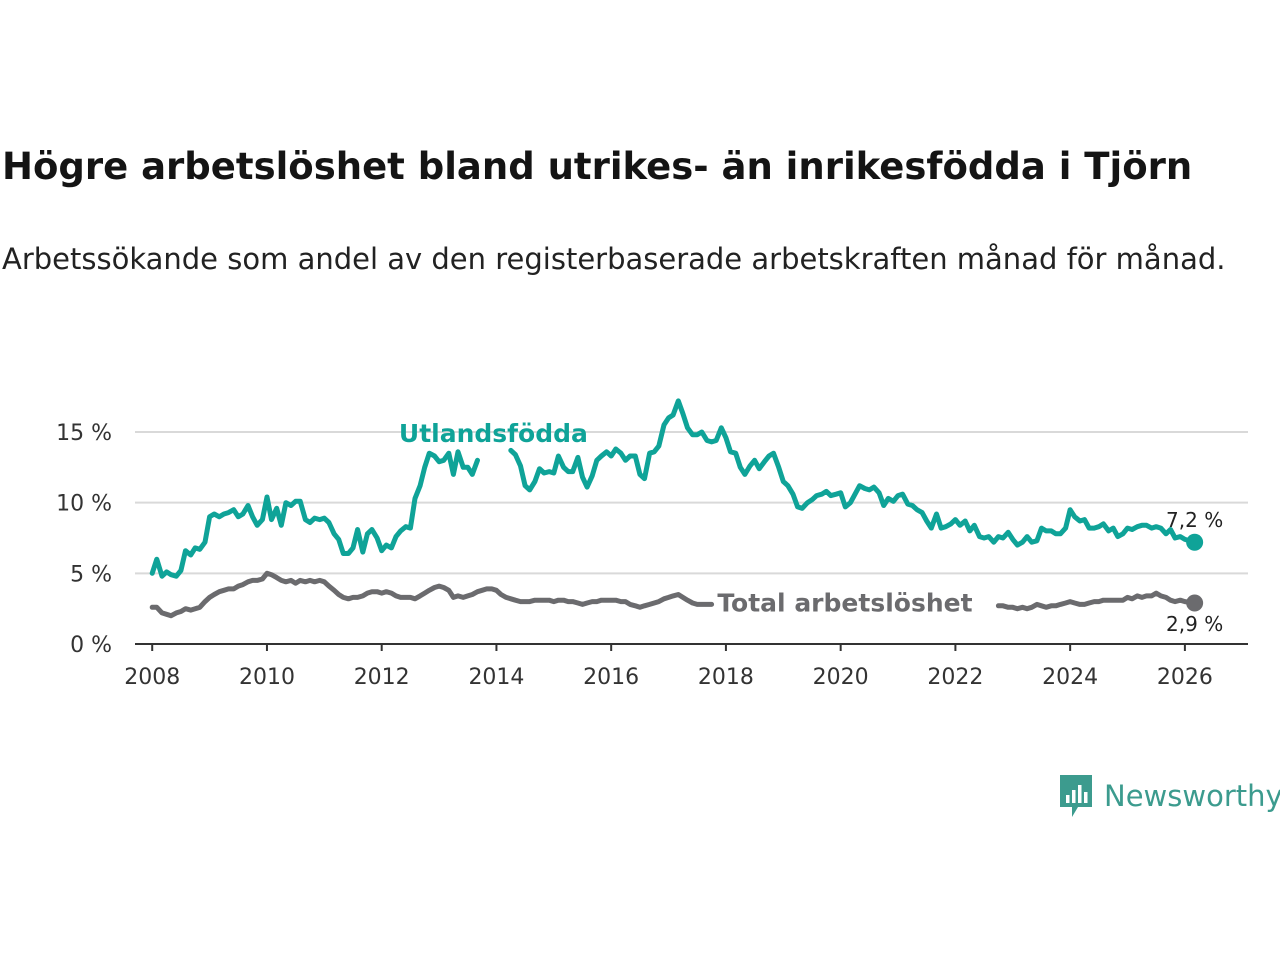 Image resolution: width=1280 pixels, height=960 pixels. I want to click on x-tick-label: 2018, so click(726, 677).